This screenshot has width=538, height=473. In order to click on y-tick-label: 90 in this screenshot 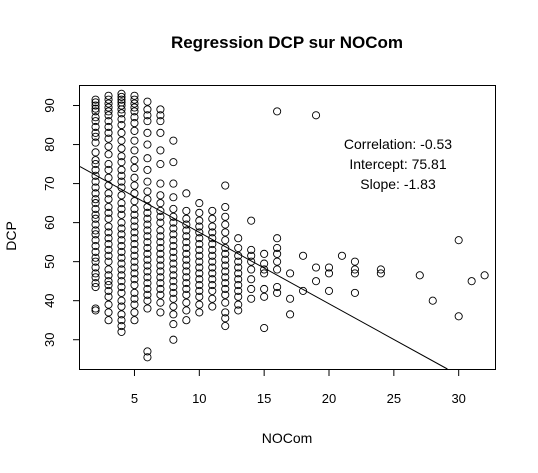, I will do `click(49, 105)`.